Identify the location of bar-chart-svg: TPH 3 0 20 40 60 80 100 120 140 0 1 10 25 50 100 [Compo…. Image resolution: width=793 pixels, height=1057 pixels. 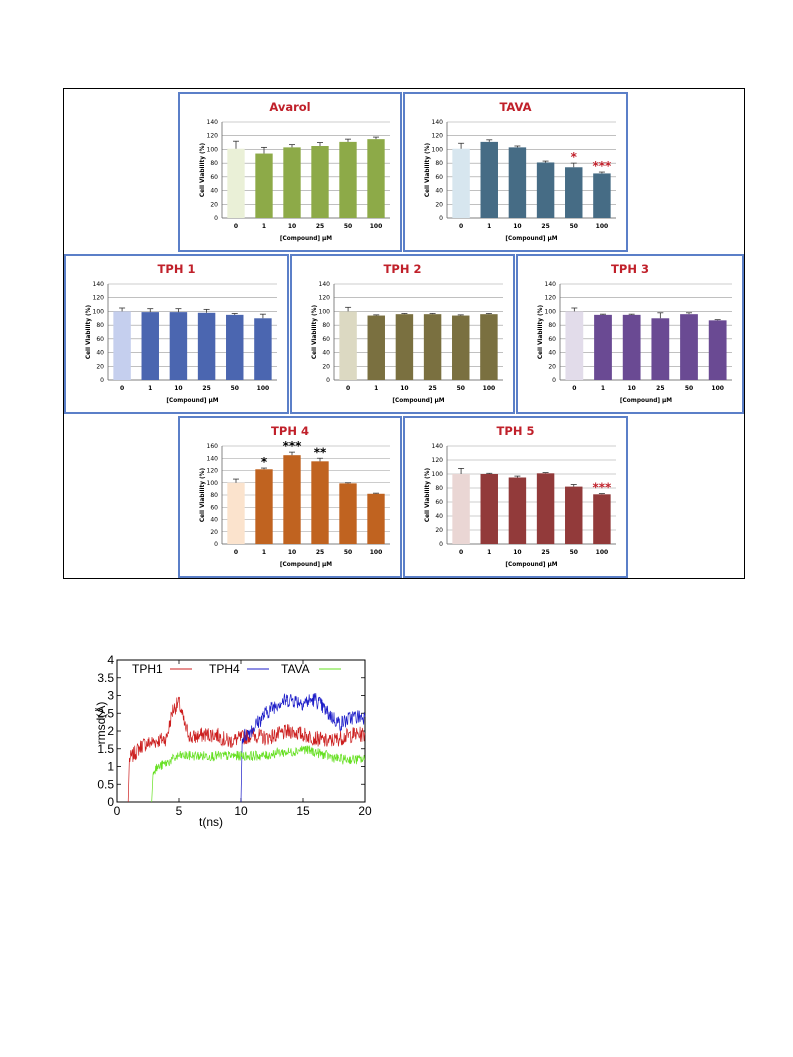
(635, 333).